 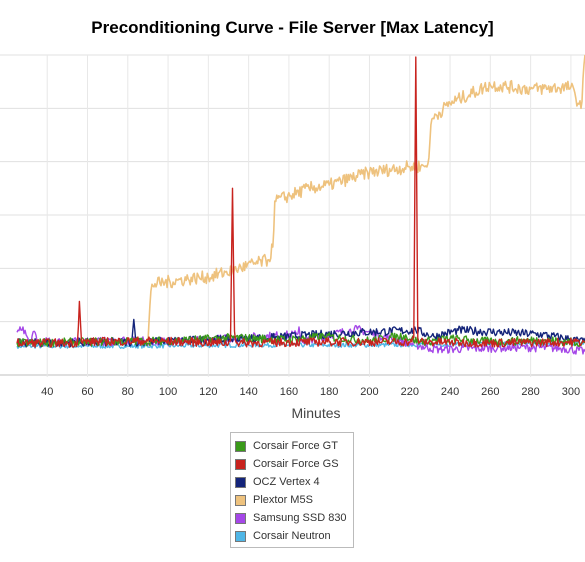 What do you see at coordinates (289, 392) in the screenshot?
I see `x-tick-label: 160` at bounding box center [289, 392].